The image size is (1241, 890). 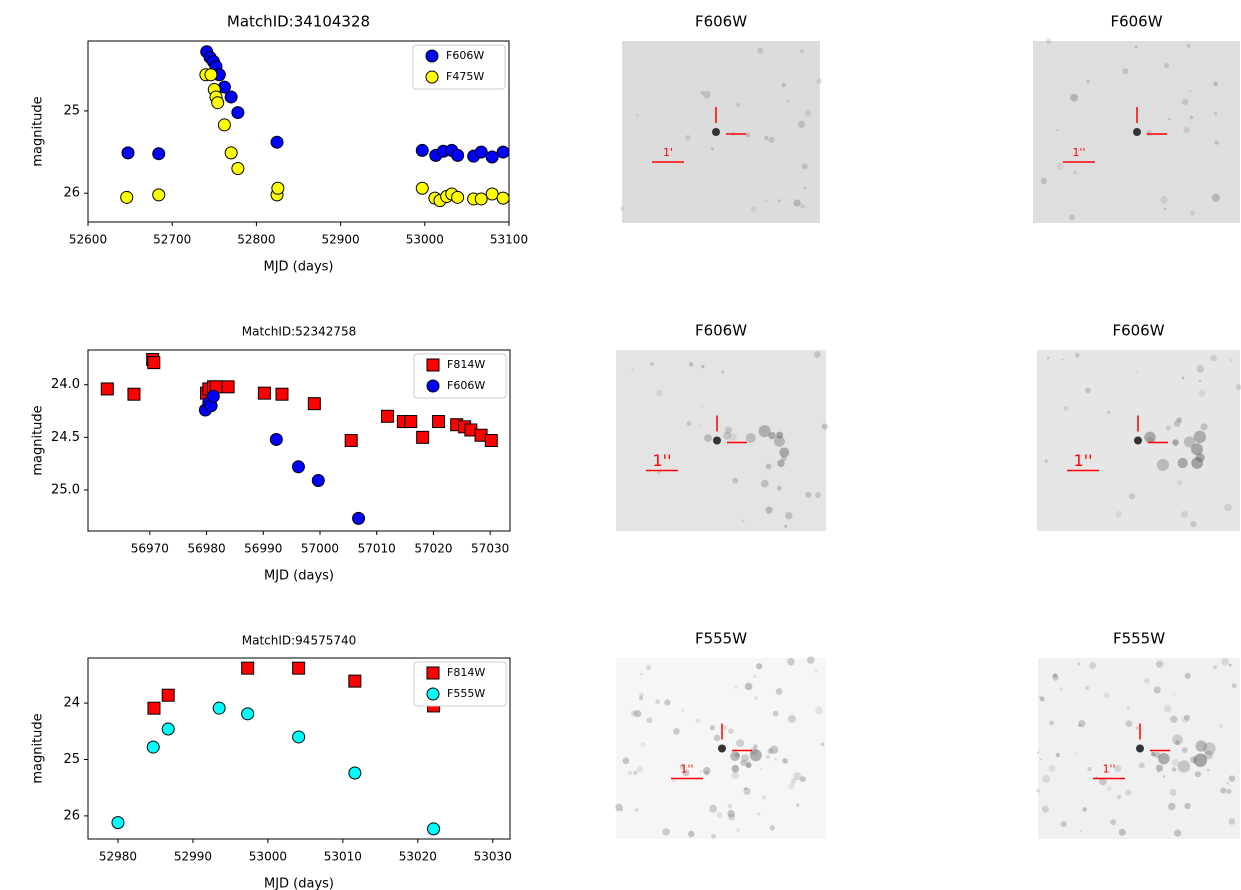 I want to click on x-tick-label: 57030, so click(x=490, y=549).